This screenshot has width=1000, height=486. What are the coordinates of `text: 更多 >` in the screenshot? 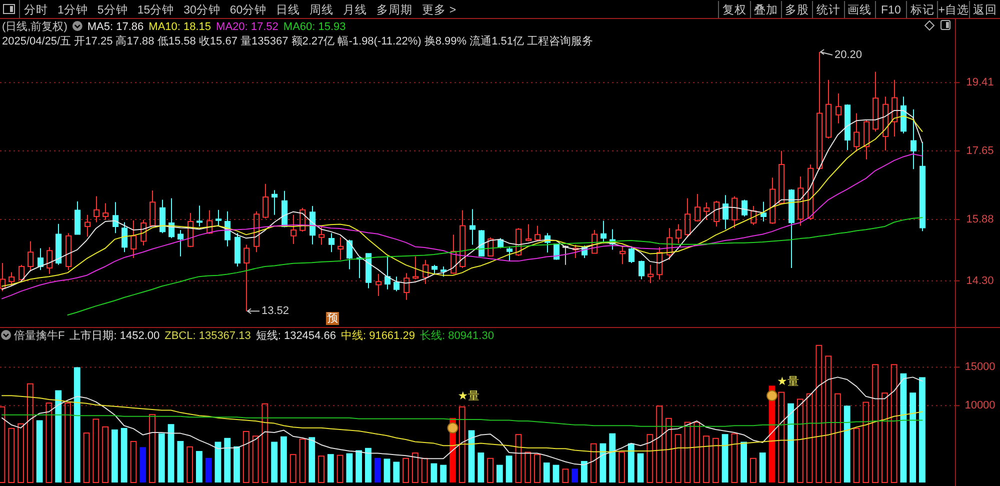 It's located at (439, 10).